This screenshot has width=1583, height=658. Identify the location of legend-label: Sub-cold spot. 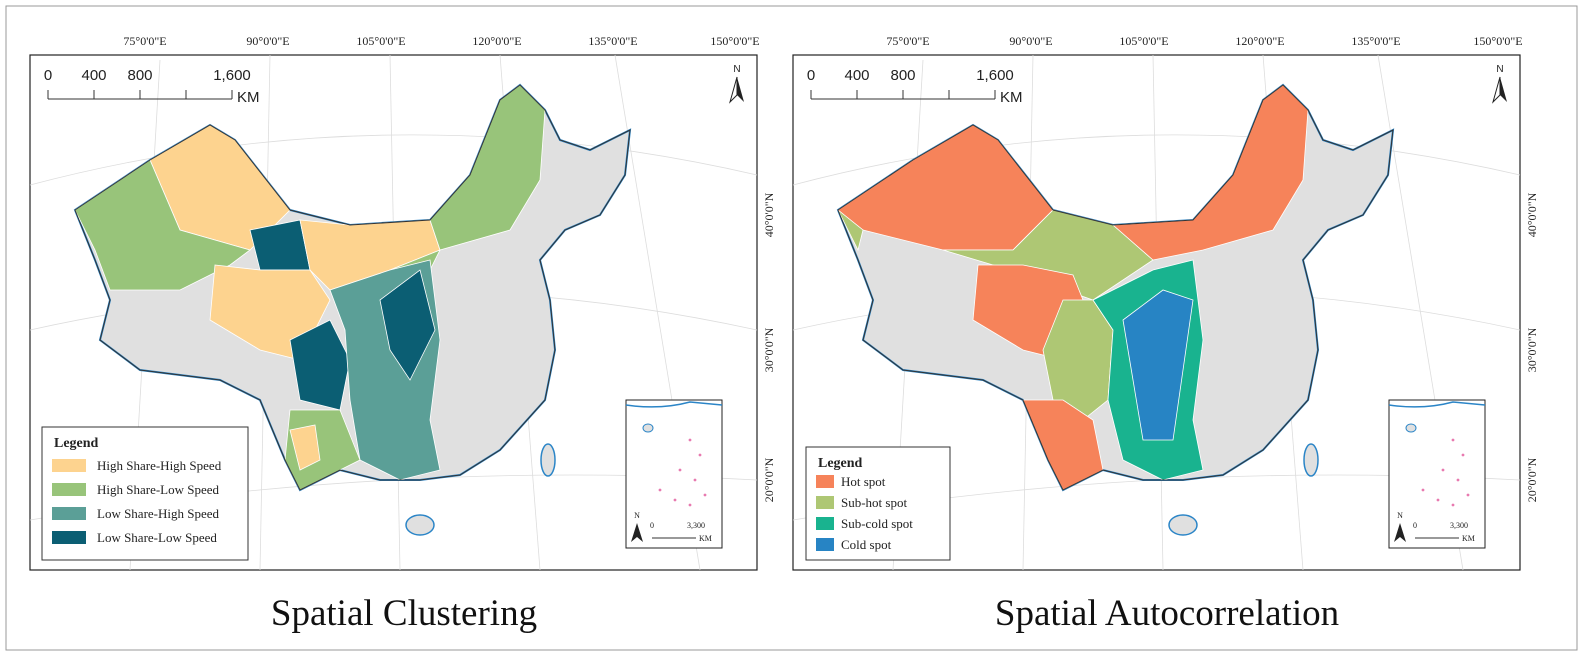
(877, 523).